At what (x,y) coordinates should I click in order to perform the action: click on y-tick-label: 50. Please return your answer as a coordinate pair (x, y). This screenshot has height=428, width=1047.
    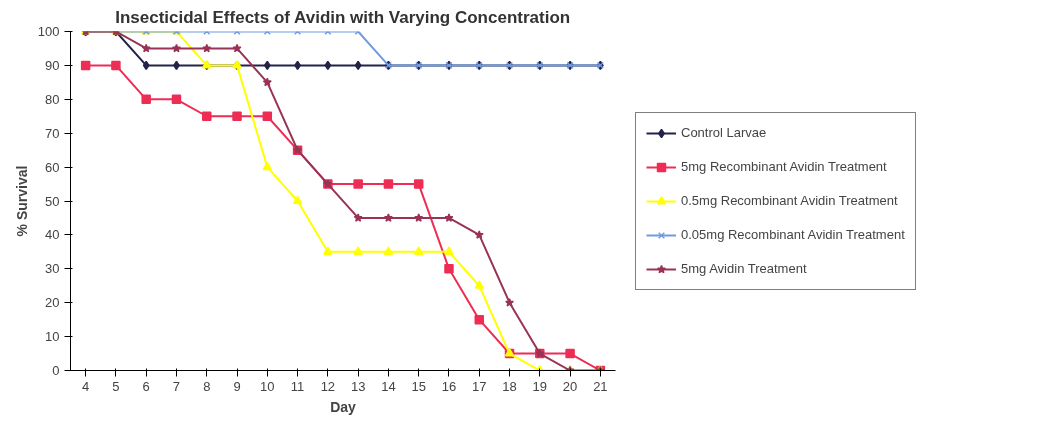
    Looking at the image, I should click on (52, 201).